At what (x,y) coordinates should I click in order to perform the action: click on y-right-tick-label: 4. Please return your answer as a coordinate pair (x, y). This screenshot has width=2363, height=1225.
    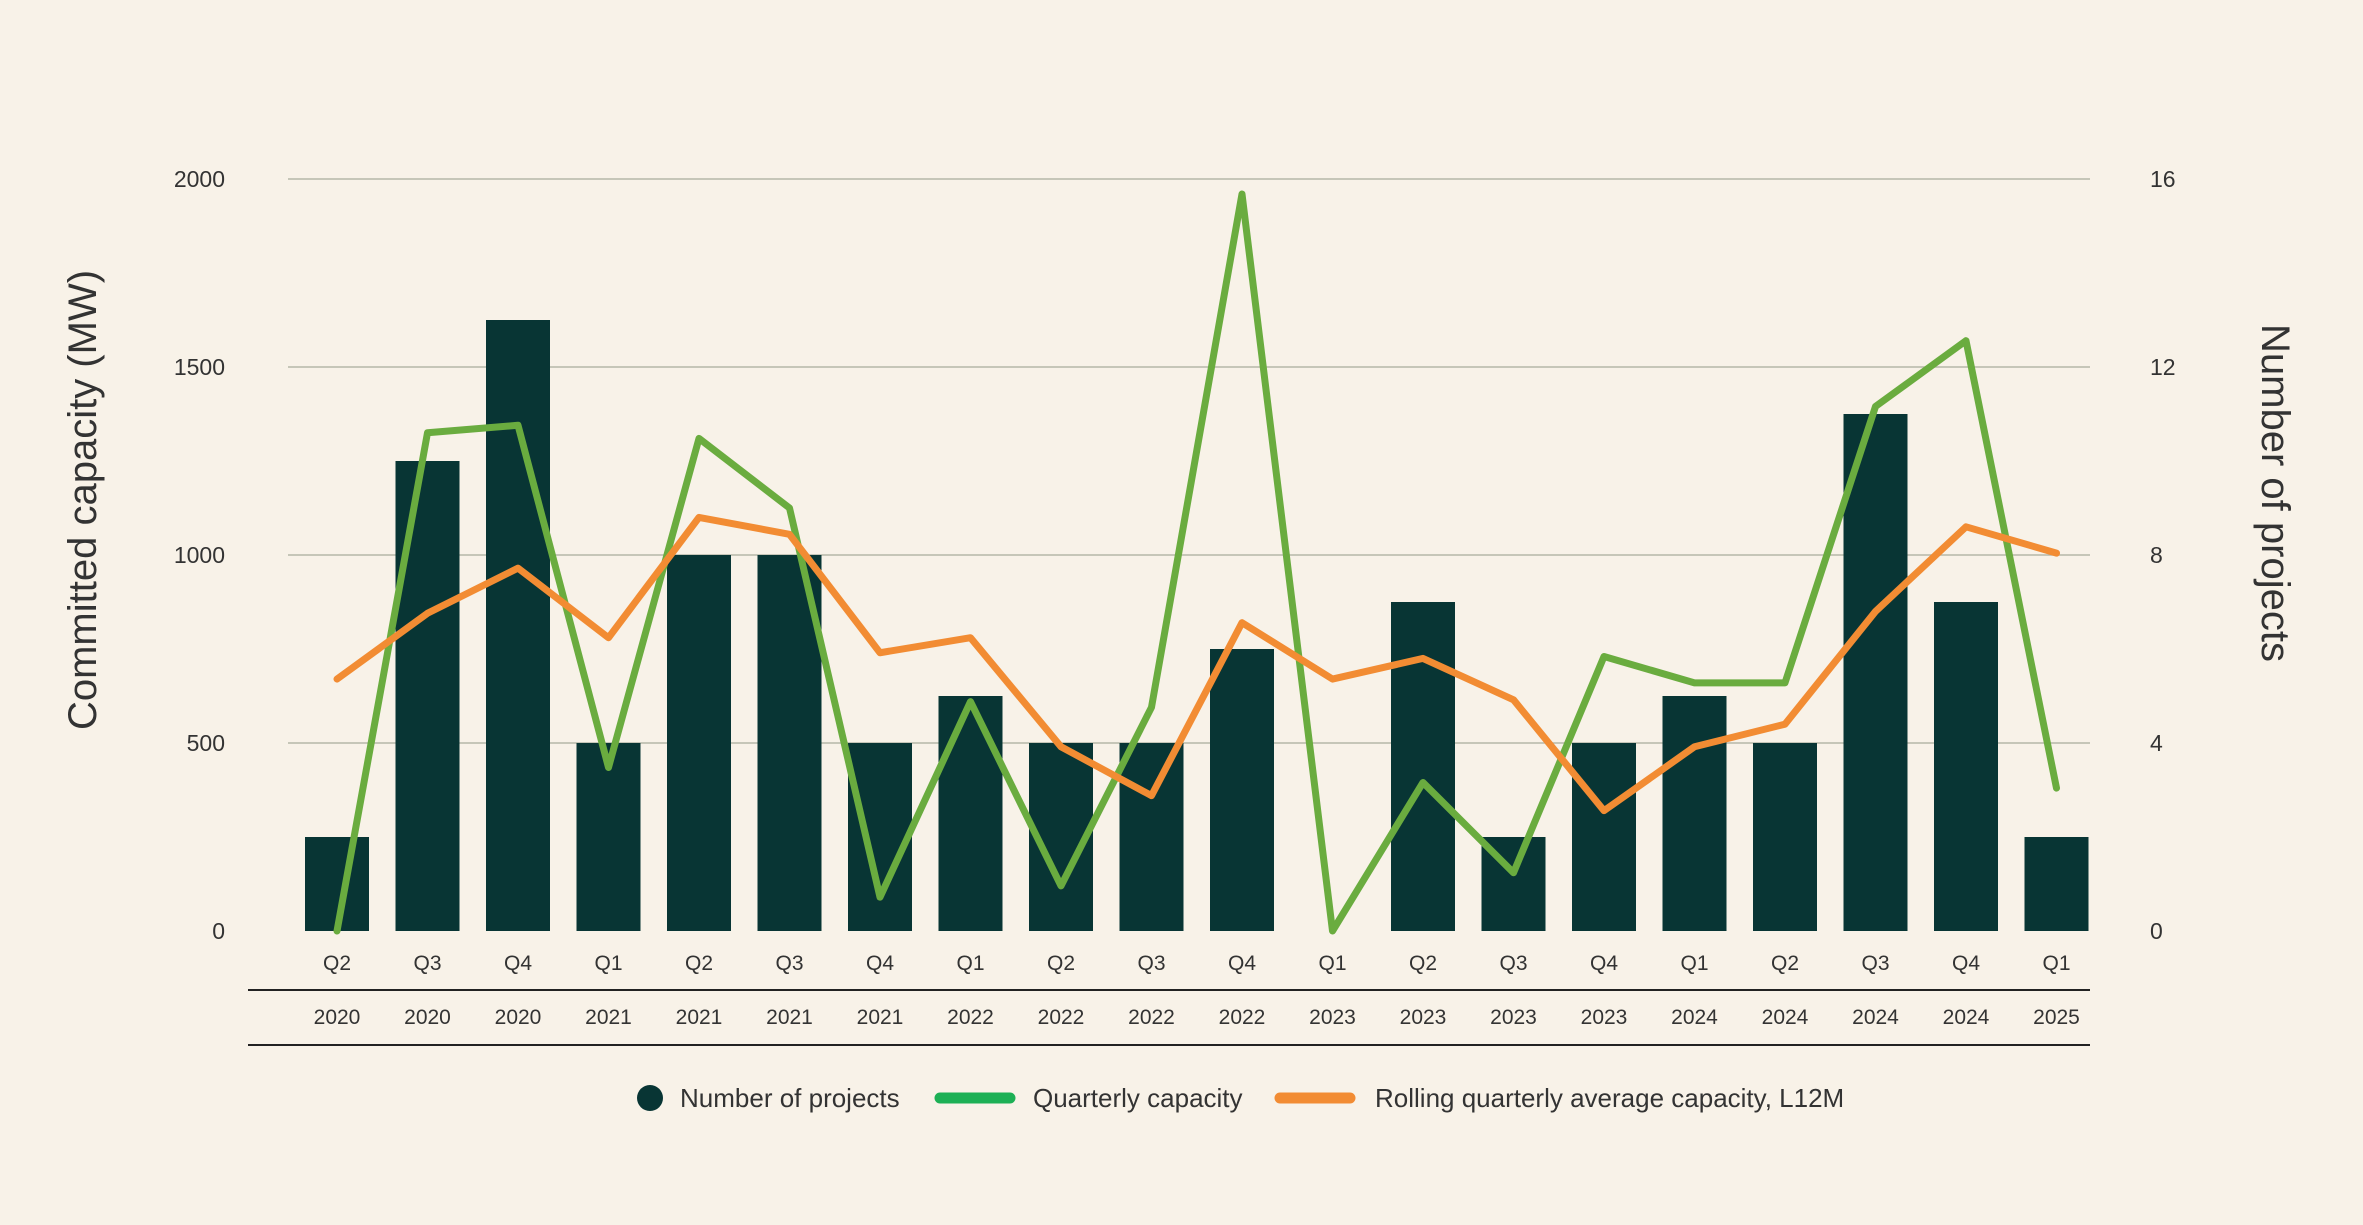
    Looking at the image, I should click on (2156, 743).